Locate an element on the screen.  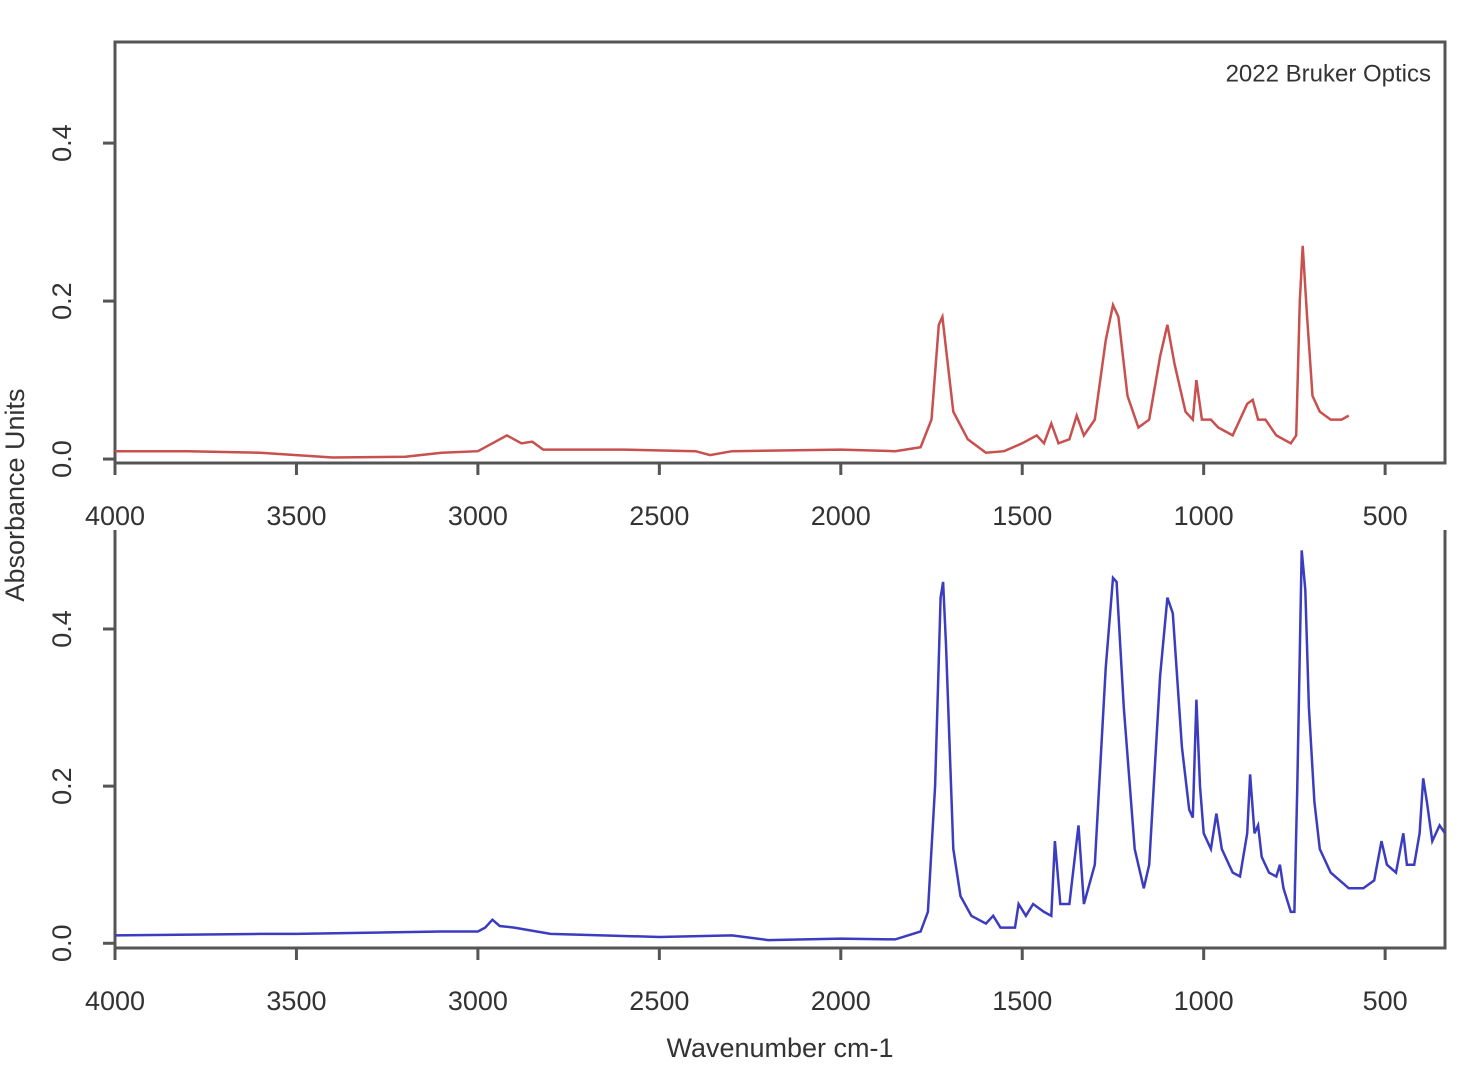
y-axis-label: Absorbance Units is located at coordinates (15, 494).